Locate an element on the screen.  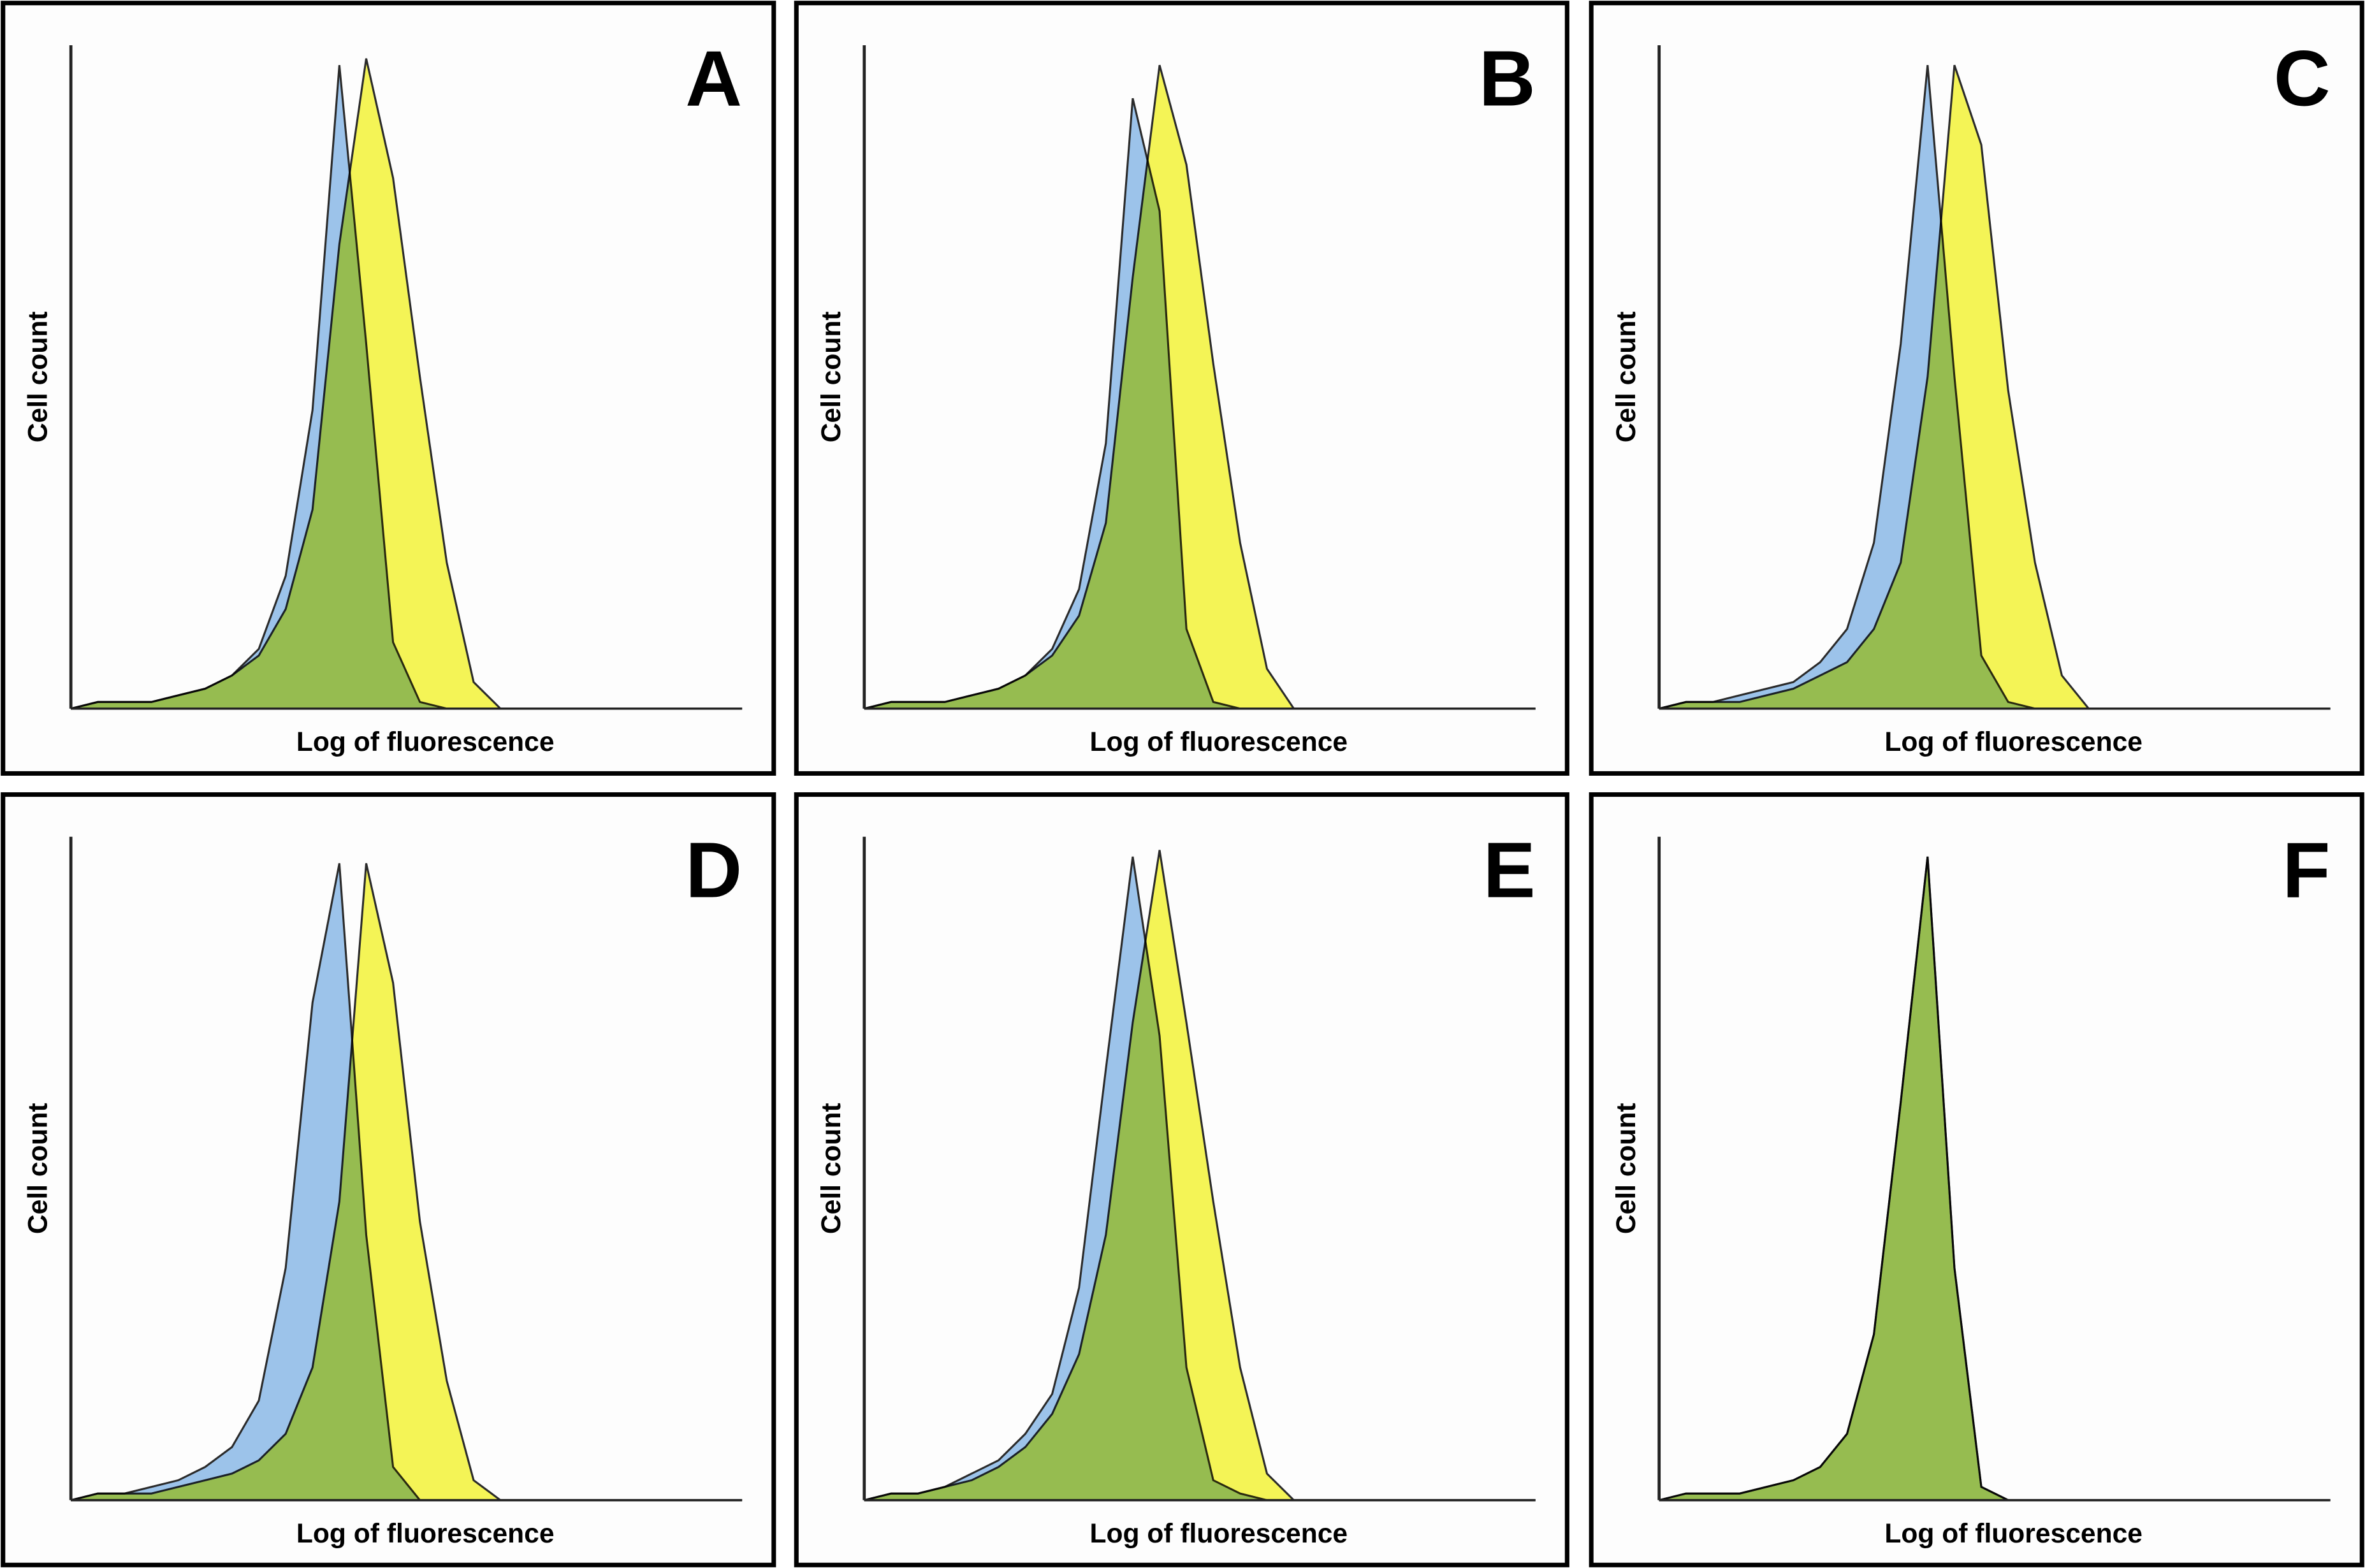
panel-letter: B is located at coordinates (1507, 80).